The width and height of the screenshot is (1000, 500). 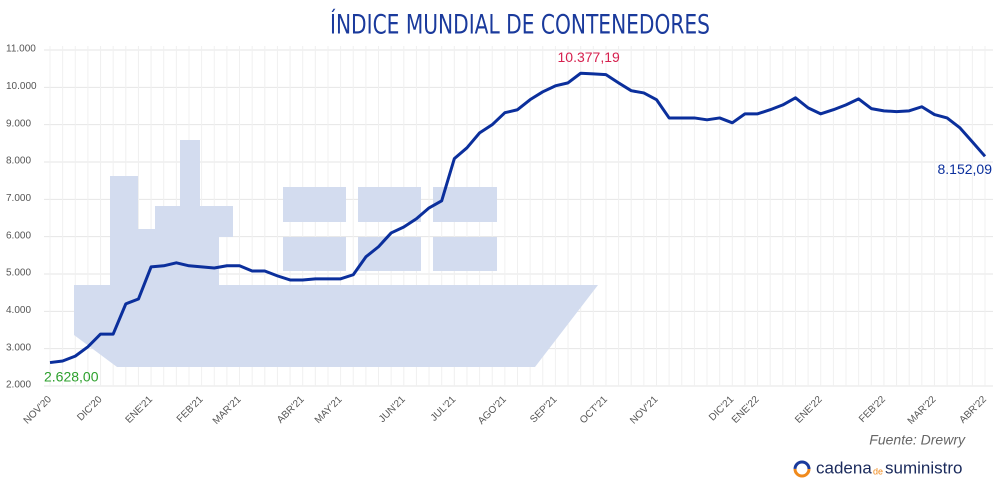 I want to click on logo-icon, so click(x=802, y=469).